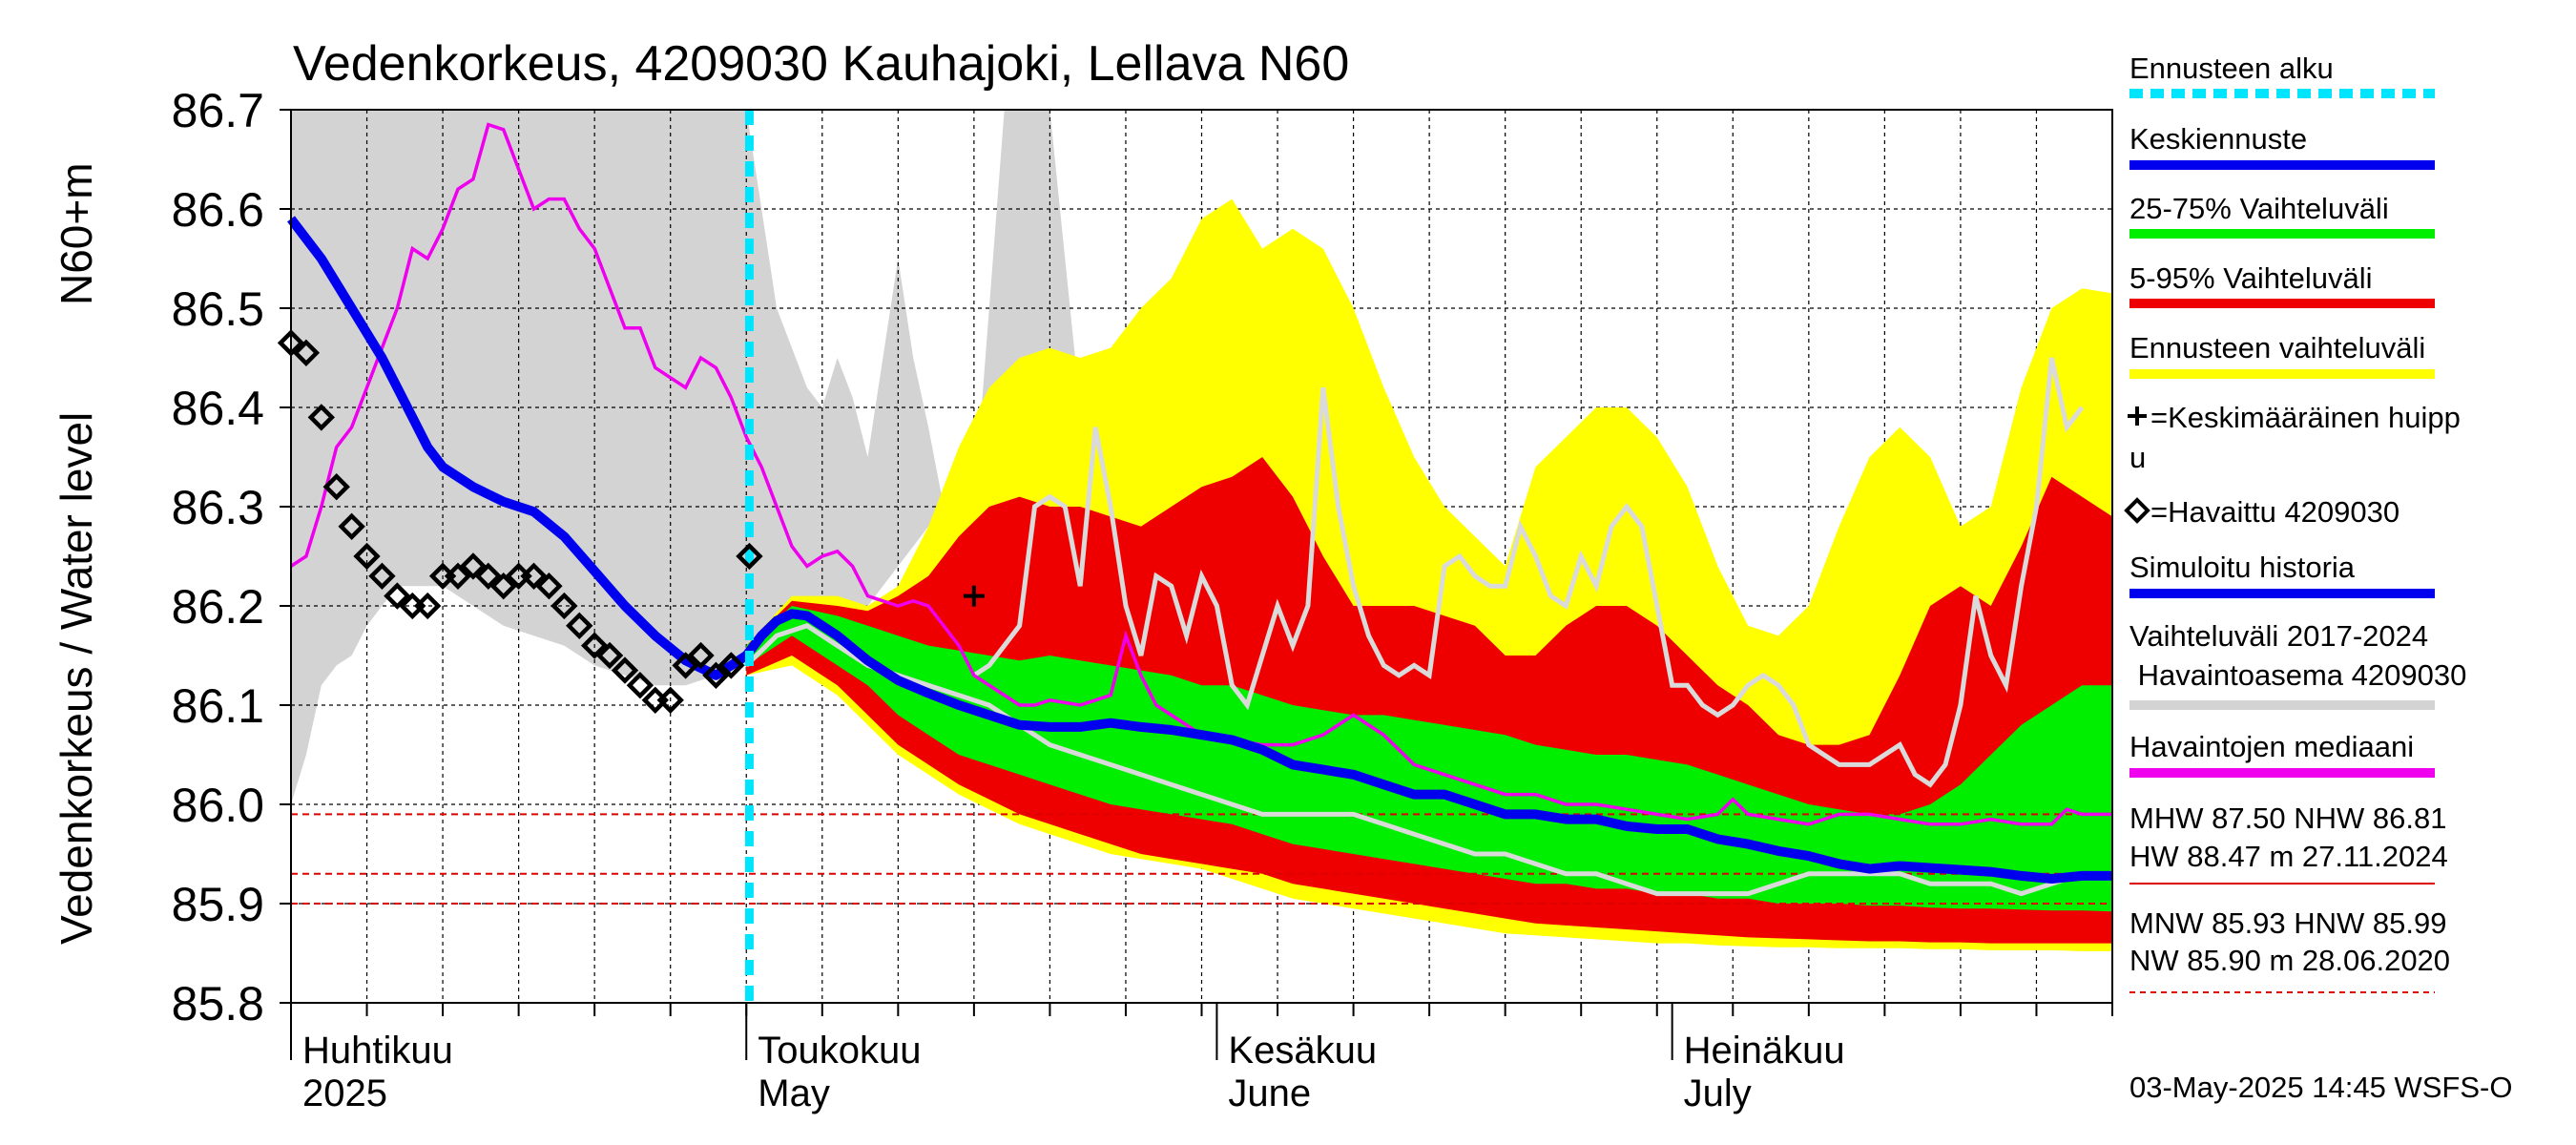 The image size is (2576, 1145). What do you see at coordinates (1302, 1051) in the screenshot?
I see `month-label-fi: Kesäkuu` at bounding box center [1302, 1051].